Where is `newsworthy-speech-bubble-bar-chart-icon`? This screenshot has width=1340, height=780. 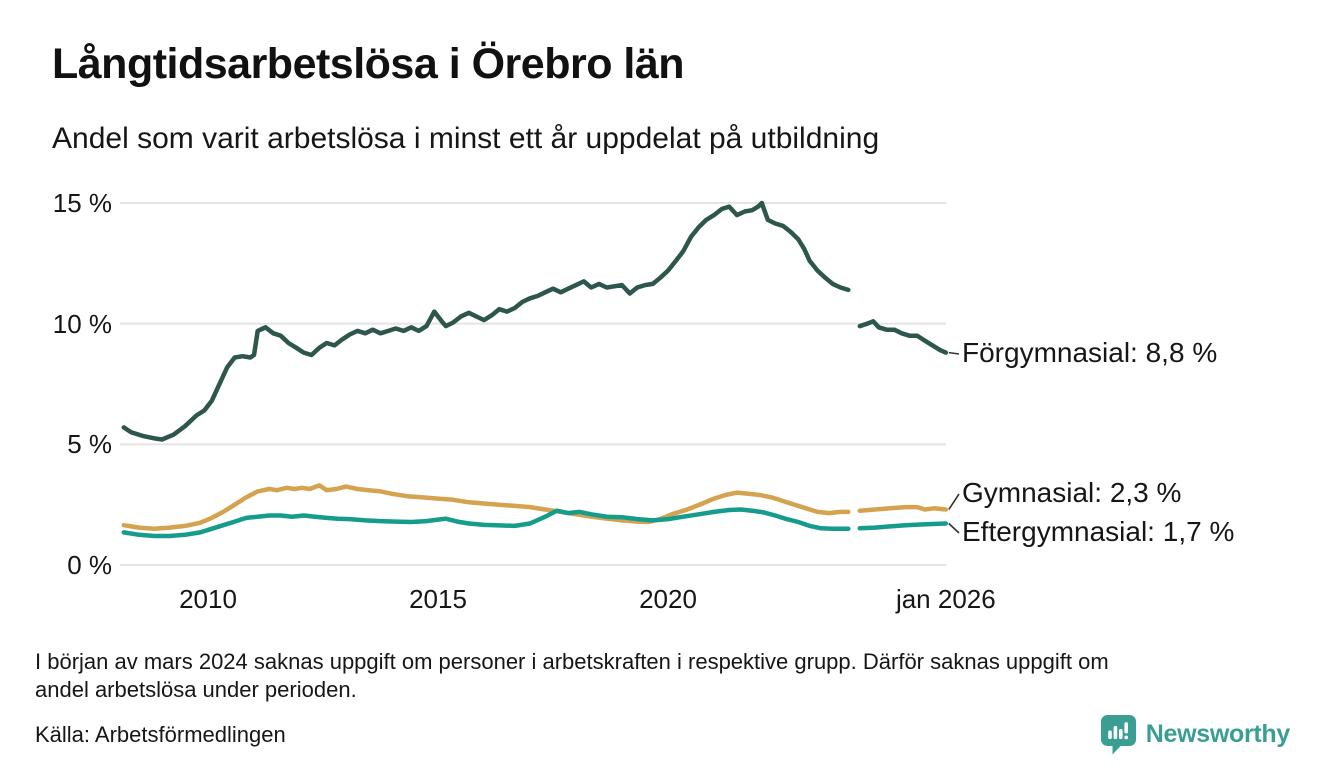 newsworthy-speech-bubble-bar-chart-icon is located at coordinates (1118, 735).